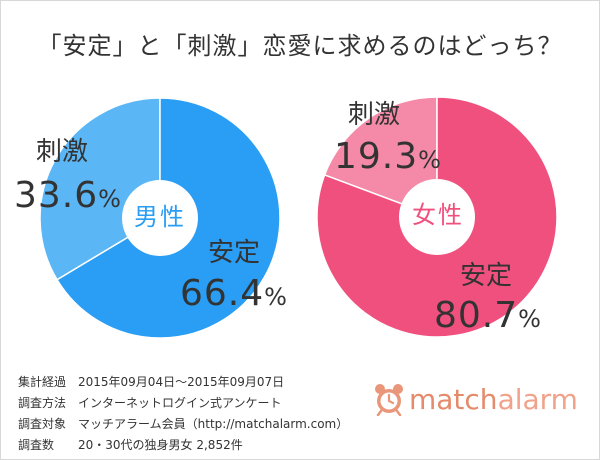 Image resolution: width=600 pixels, height=460 pixels. I want to click on survey-row: 集計経過 2015年09月04日～2015年09月07日, so click(183, 382).